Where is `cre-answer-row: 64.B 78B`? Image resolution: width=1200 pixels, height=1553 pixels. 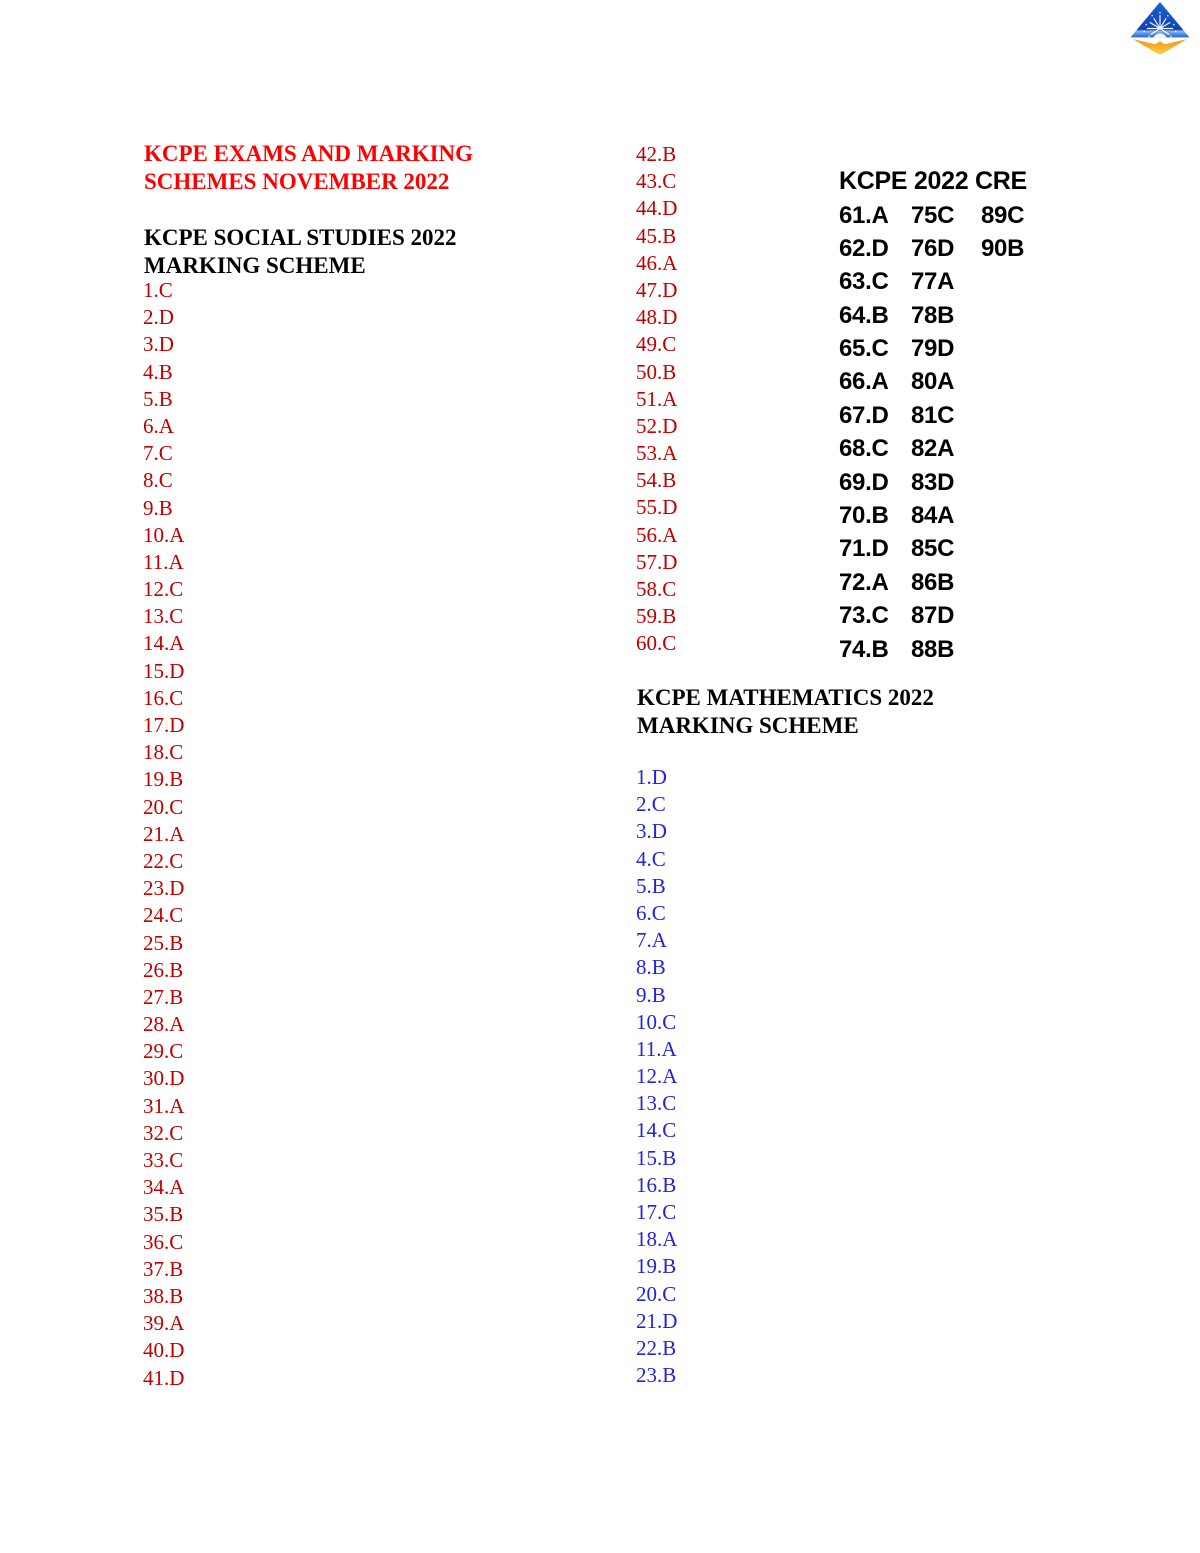
cre-answer-row: 64.B 78B is located at coordinates (933, 315).